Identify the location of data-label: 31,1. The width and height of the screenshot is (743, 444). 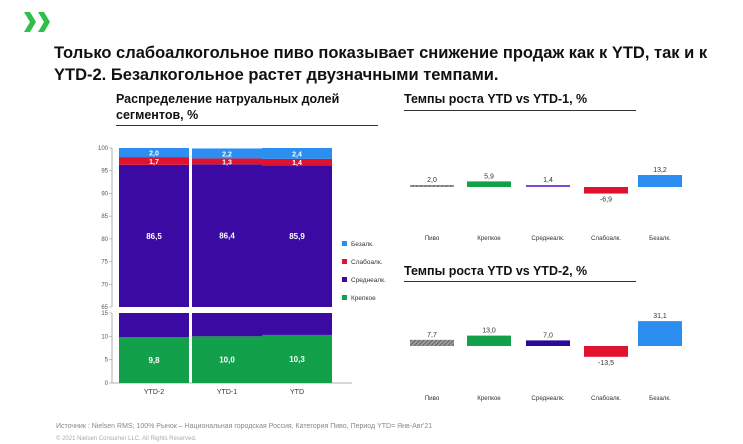
(660, 316).